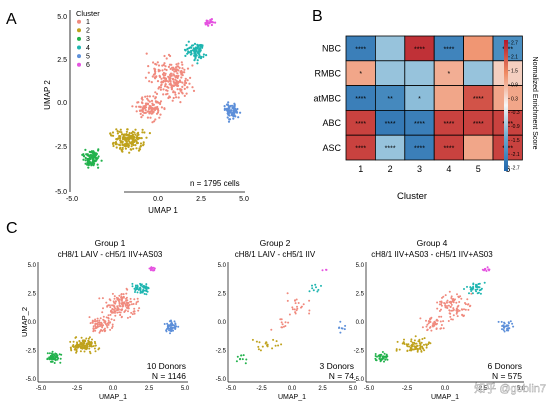  Describe the element at coordinates (201, 199) in the screenshot. I see `x-tick: 2.5` at that location.